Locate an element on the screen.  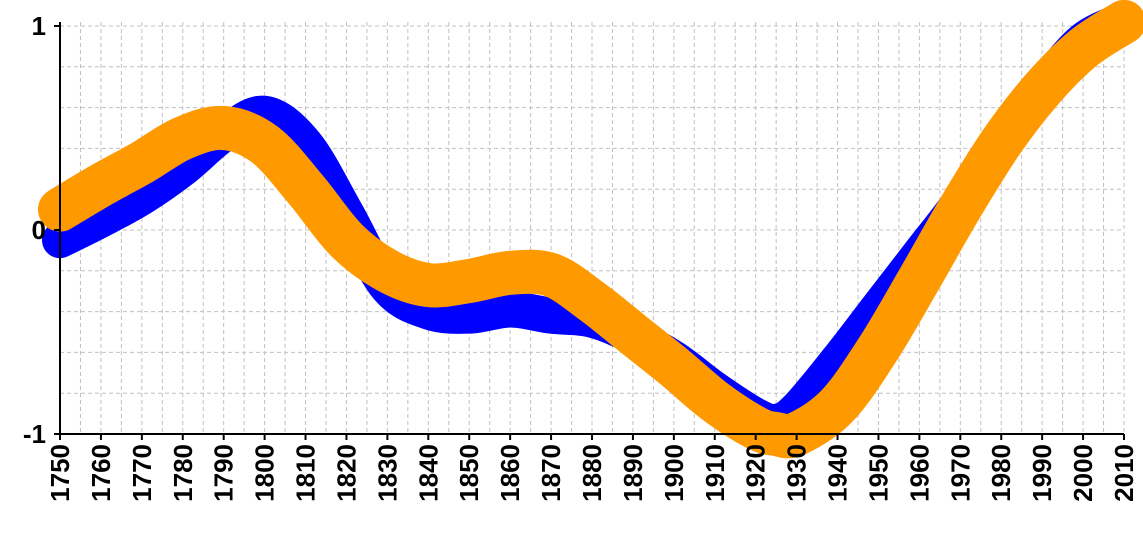
x-tick-label: 1860 is located at coordinates (510, 473).